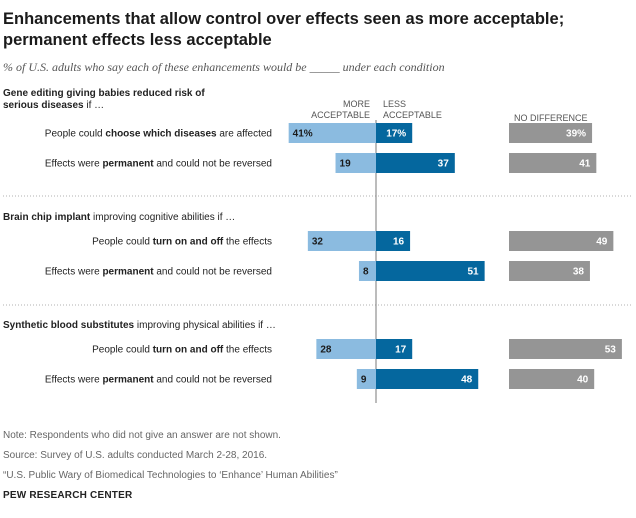 The image size is (636, 518). Describe the element at coordinates (303, 134) in the screenshot. I see `value-more-acceptable: 41%` at that location.